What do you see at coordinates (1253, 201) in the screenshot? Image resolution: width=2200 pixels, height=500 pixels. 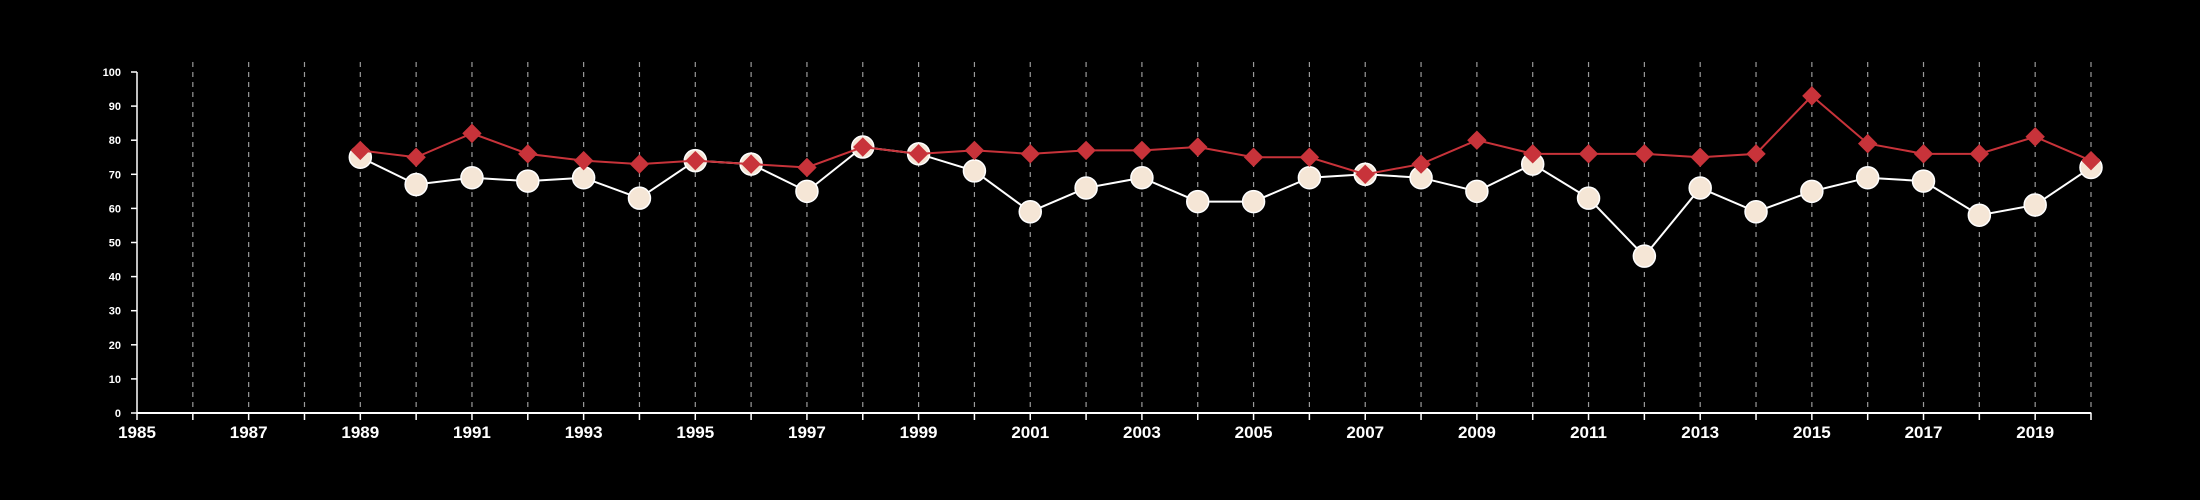 I see `series-1-point-2005` at bounding box center [1253, 201].